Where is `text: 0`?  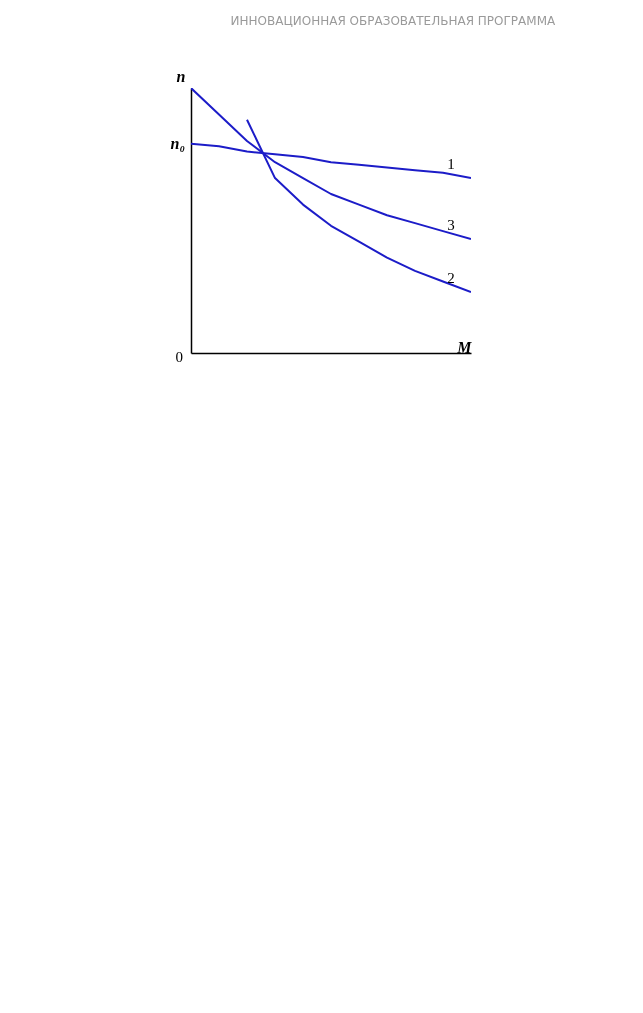
text: 0 is located at coordinates (179, 357).